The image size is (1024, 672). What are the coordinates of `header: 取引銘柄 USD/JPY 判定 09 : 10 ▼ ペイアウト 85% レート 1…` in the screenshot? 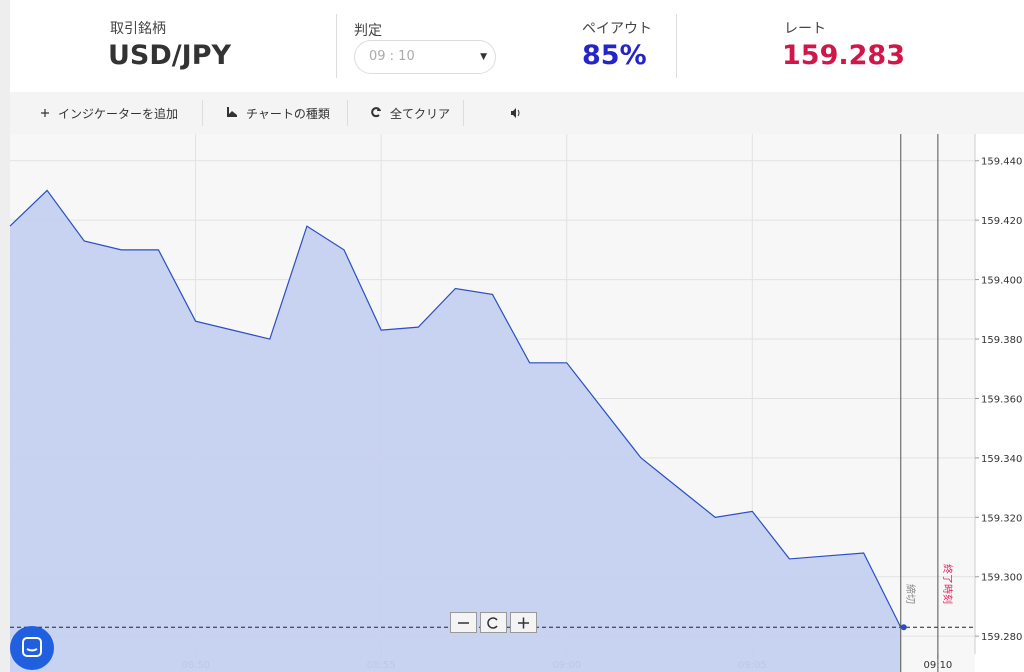 It's located at (517, 46).